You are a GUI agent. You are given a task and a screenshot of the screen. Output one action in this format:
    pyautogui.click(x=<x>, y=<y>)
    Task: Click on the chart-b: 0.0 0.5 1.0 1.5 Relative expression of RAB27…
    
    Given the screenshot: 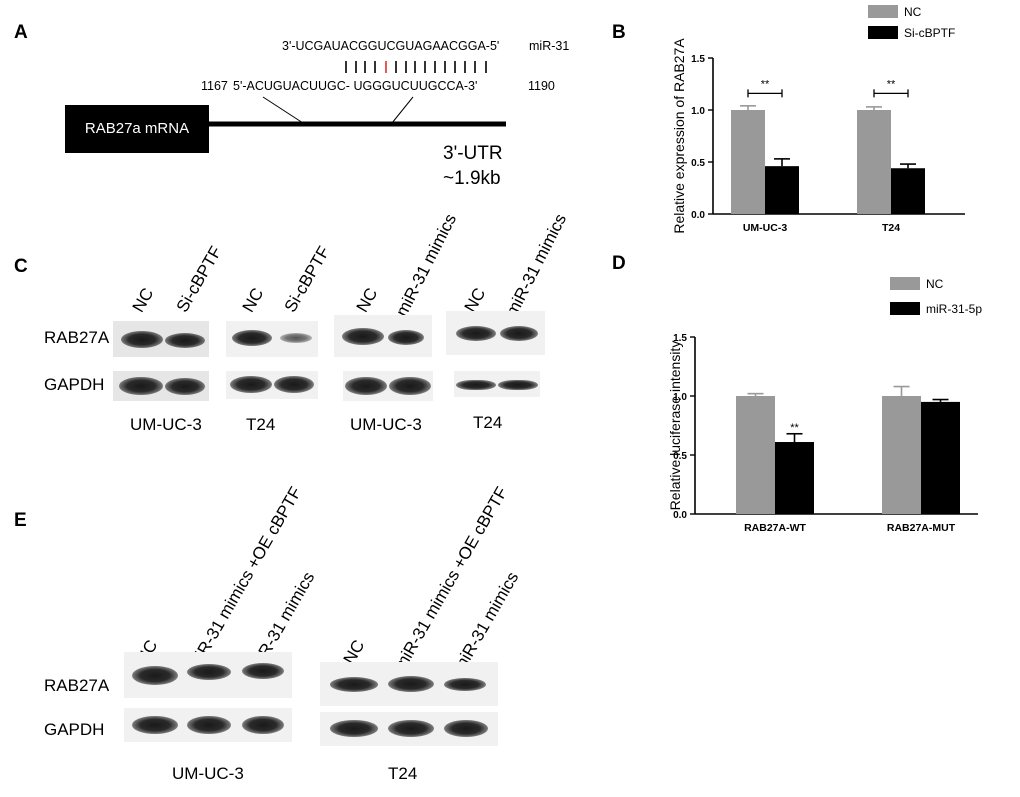 What is the action you would take?
    pyautogui.click(x=818, y=119)
    